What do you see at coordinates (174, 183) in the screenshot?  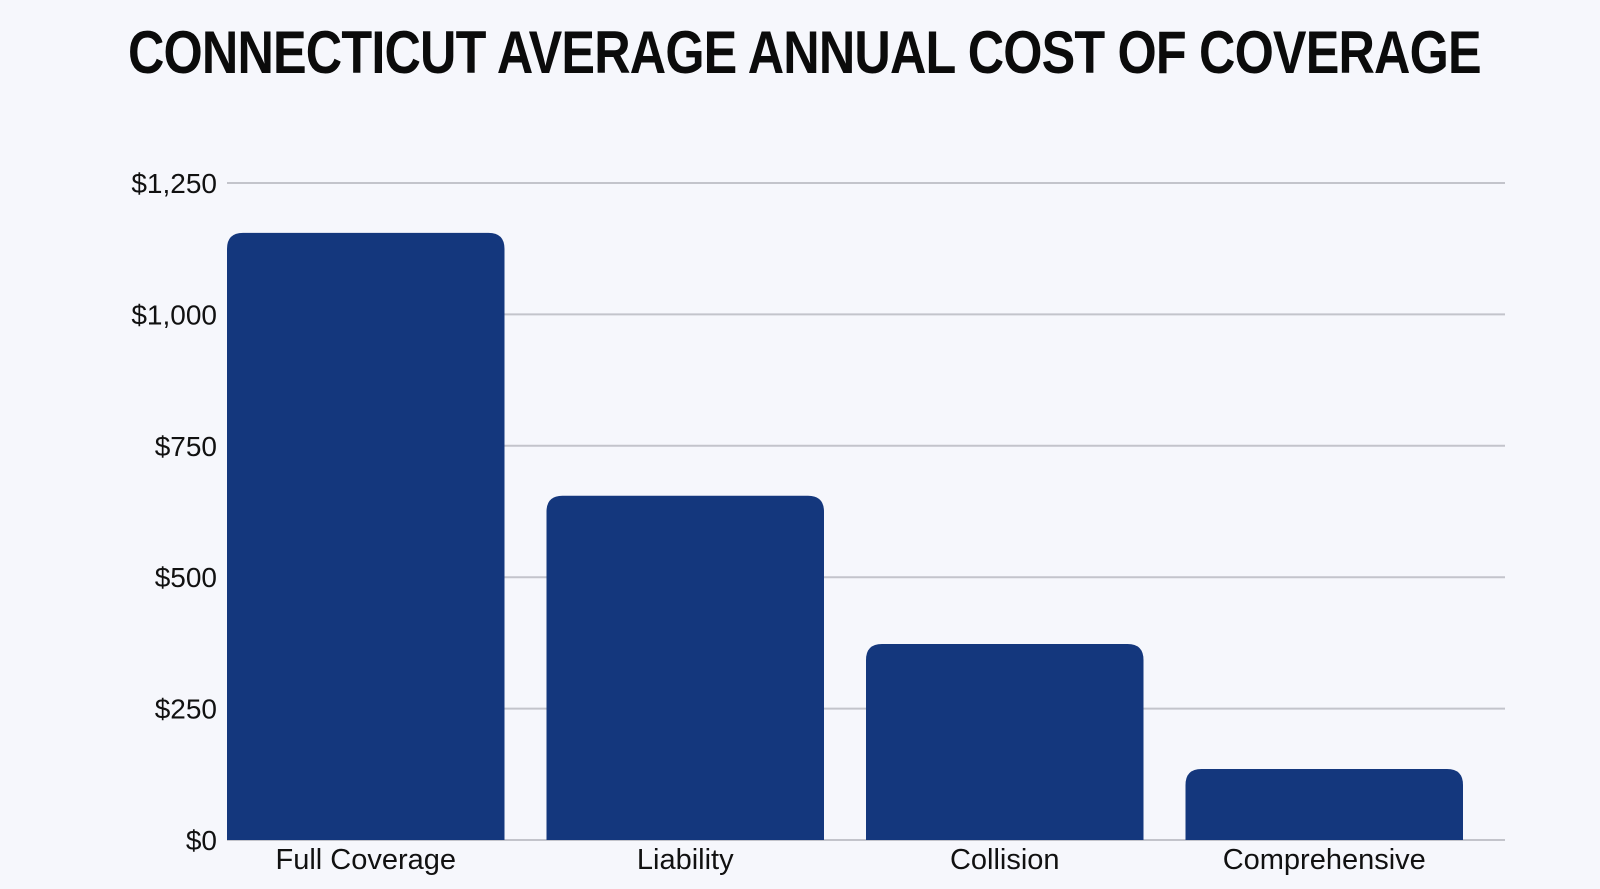 I see `y-tick-label: $1,250` at bounding box center [174, 183].